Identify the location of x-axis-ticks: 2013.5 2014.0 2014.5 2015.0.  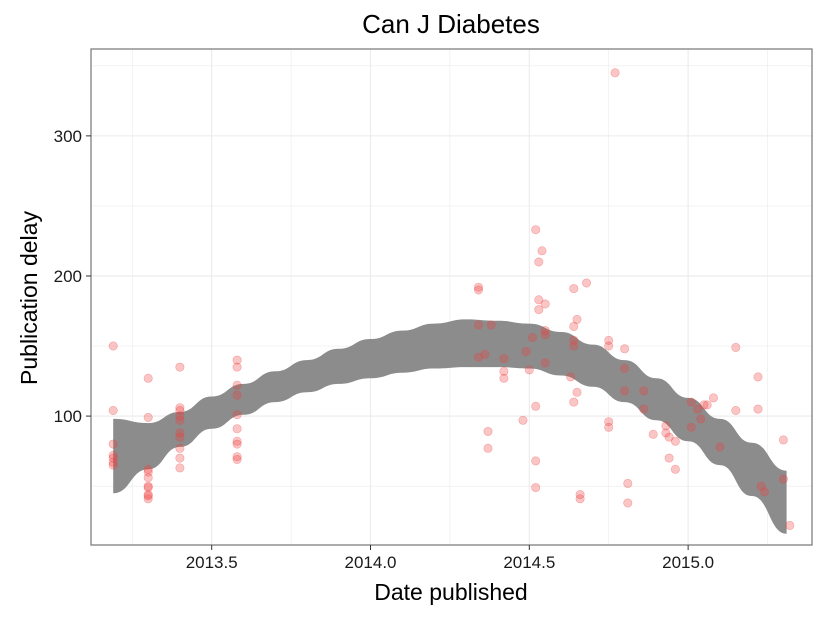
(450, 558).